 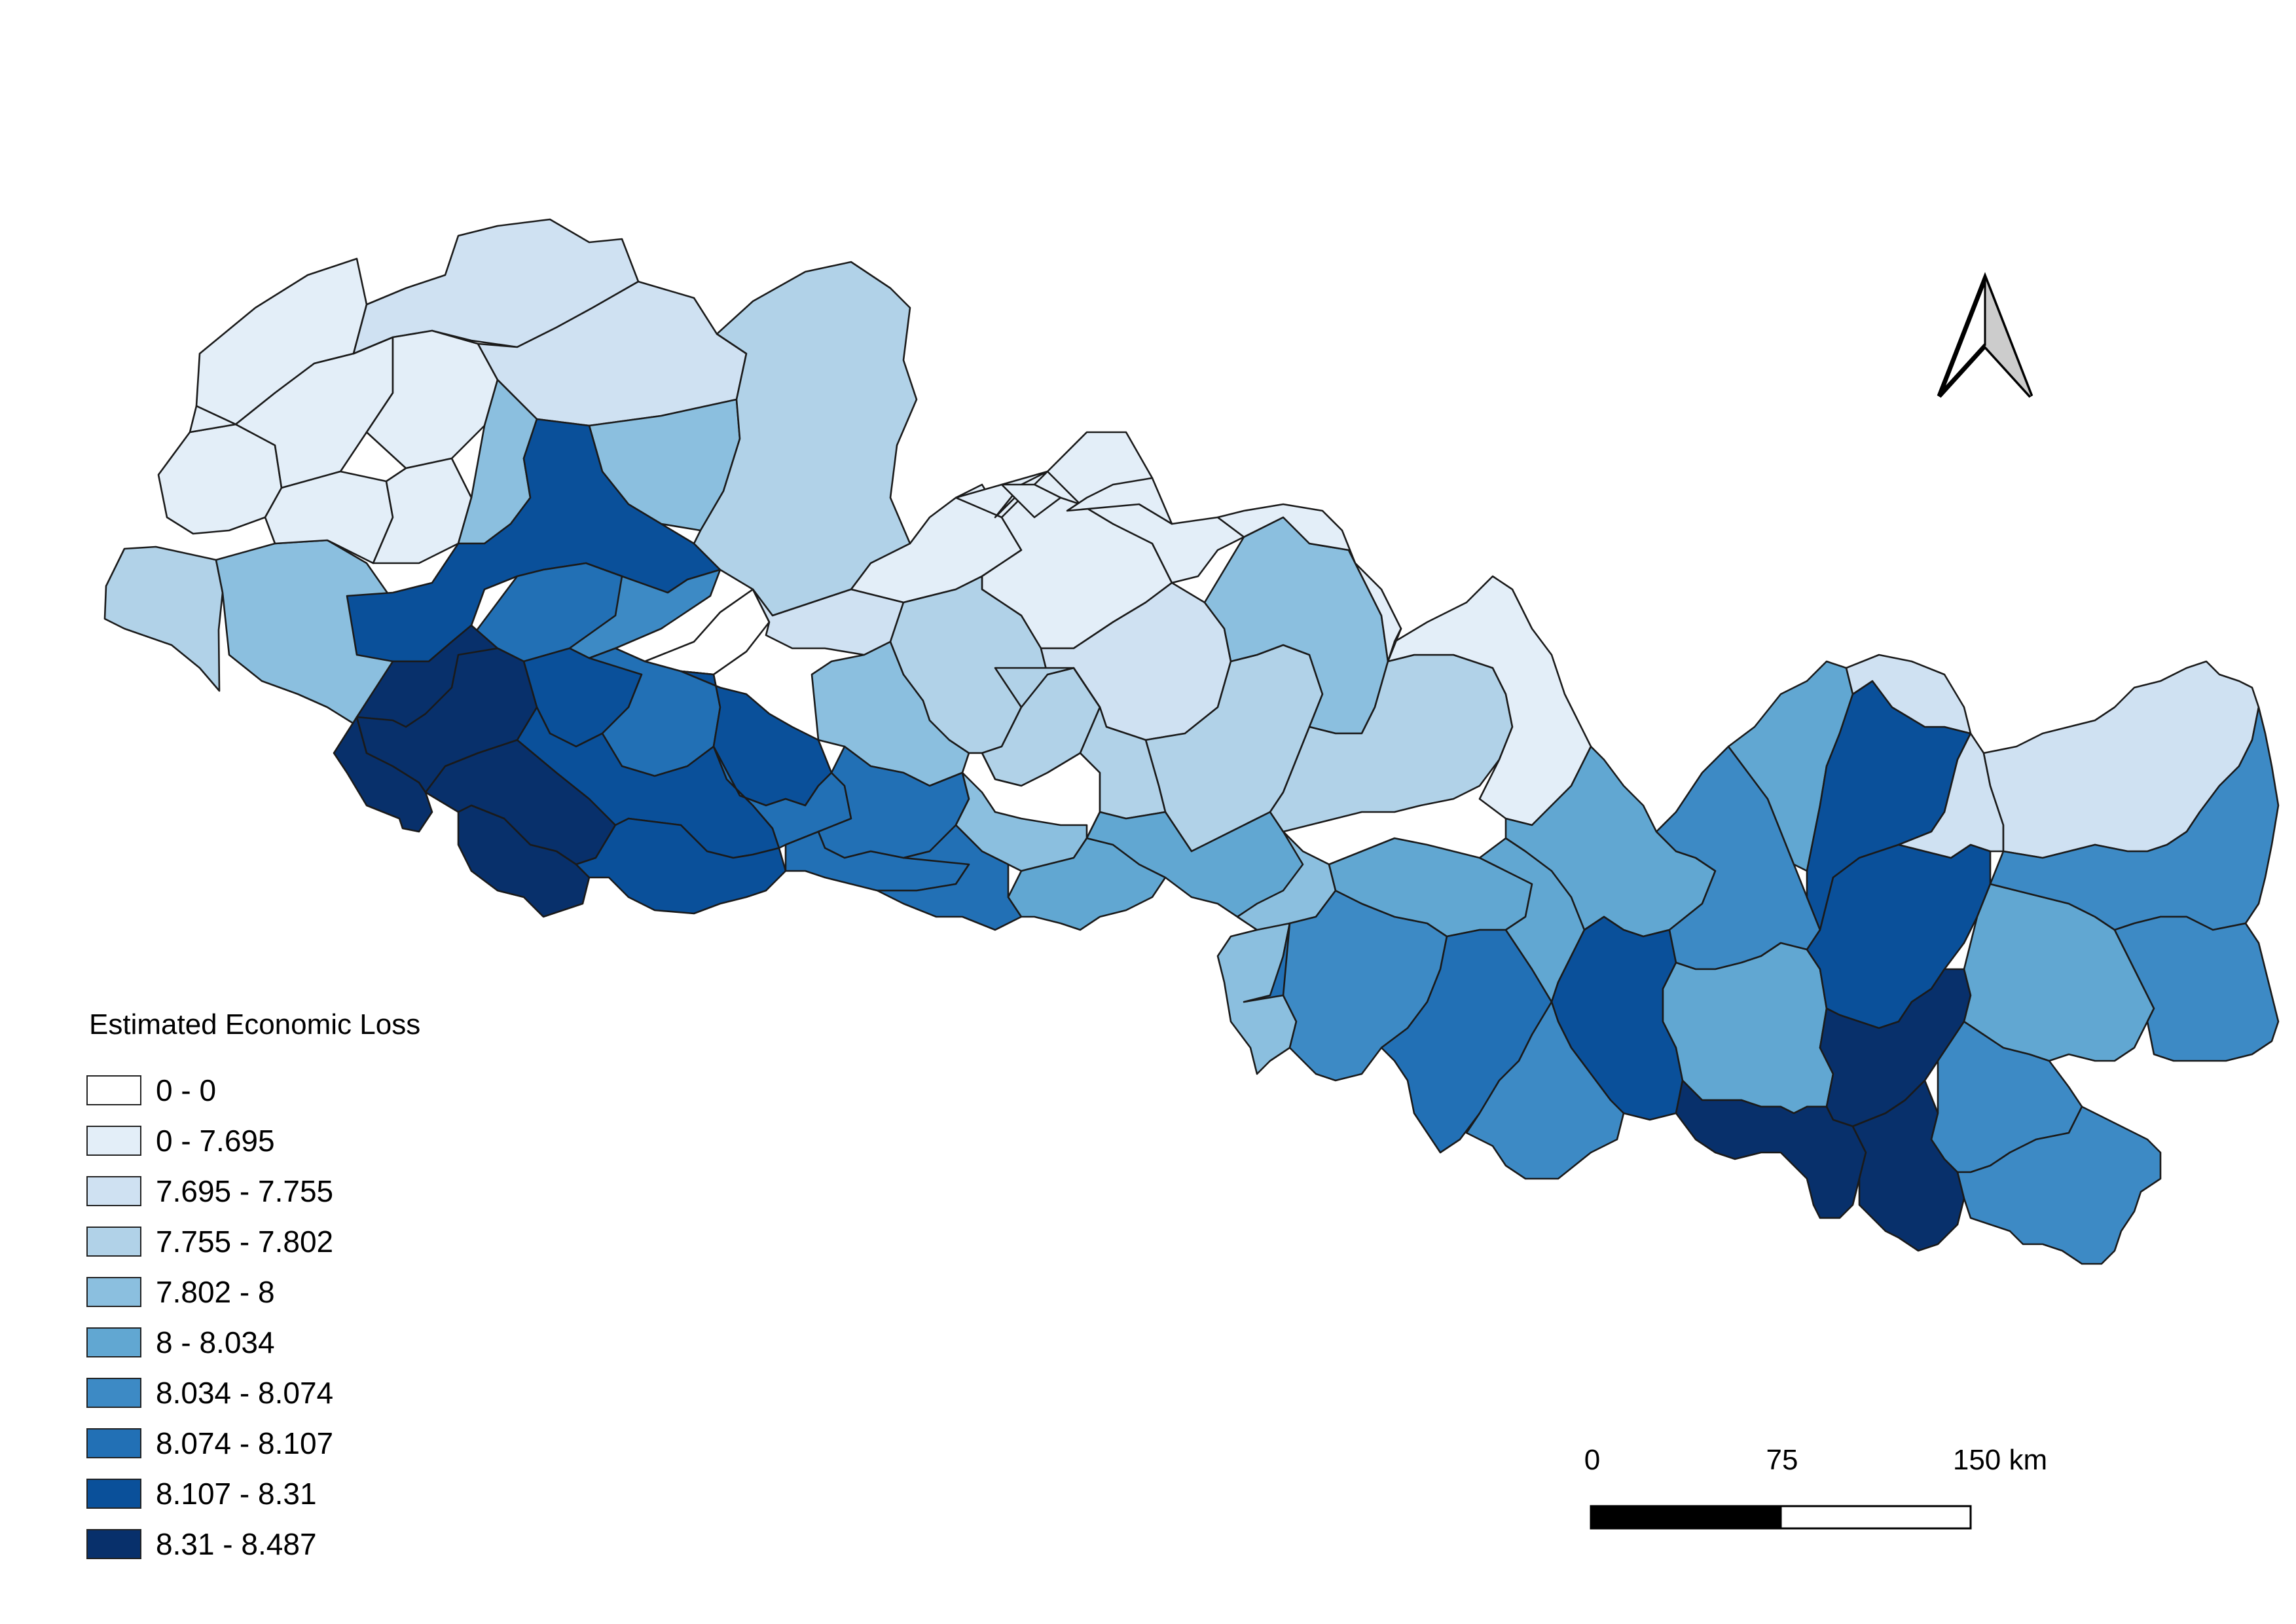 I want to click on legend-item: 8.107 - 8.31, so click(x=253, y=1493).